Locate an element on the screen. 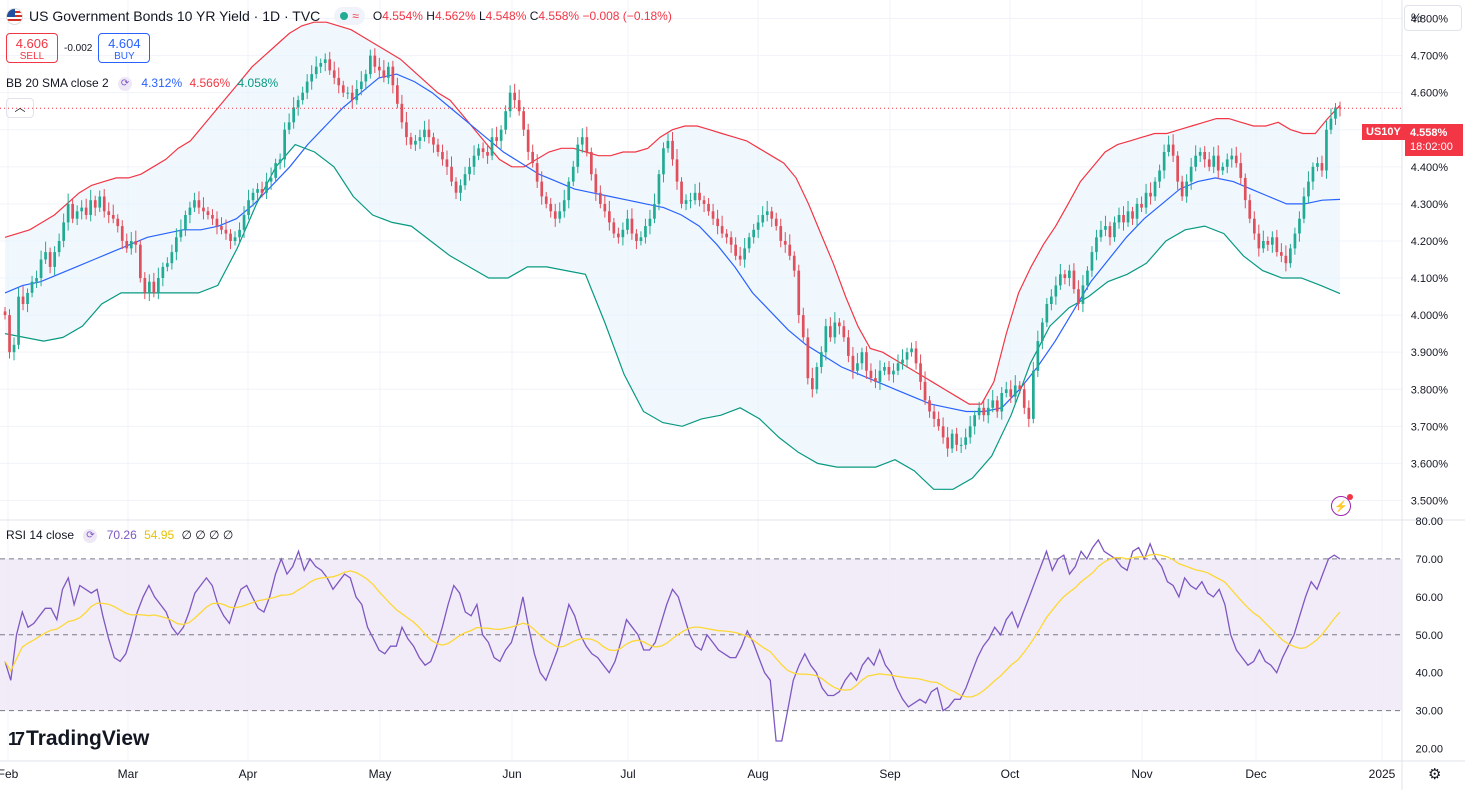  indicator-settings-icon: ⟳ is located at coordinates (125, 83).